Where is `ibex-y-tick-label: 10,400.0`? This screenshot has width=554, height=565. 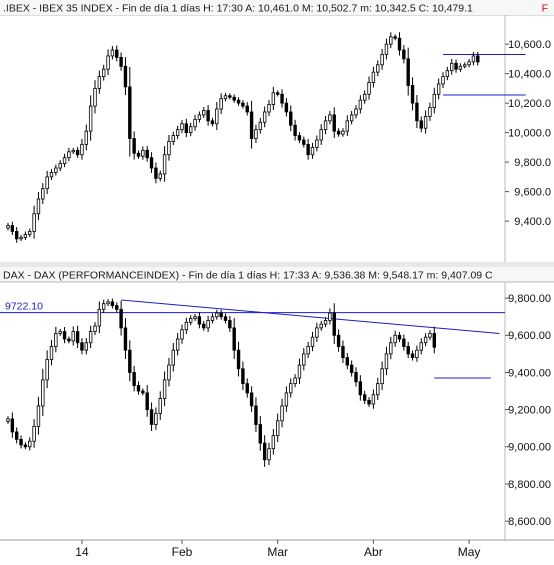 ibex-y-tick-label: 10,400.0 is located at coordinates (529, 74).